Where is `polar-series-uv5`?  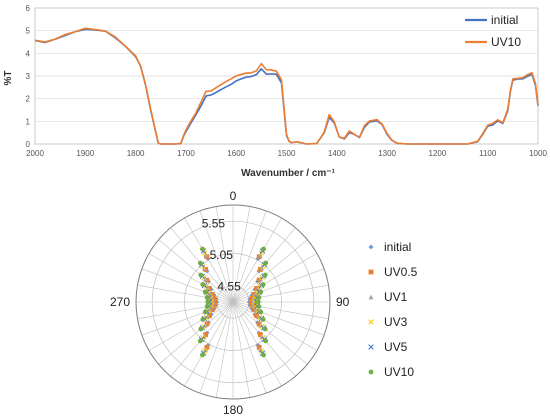 polar-series-uv5 is located at coordinates (233, 302).